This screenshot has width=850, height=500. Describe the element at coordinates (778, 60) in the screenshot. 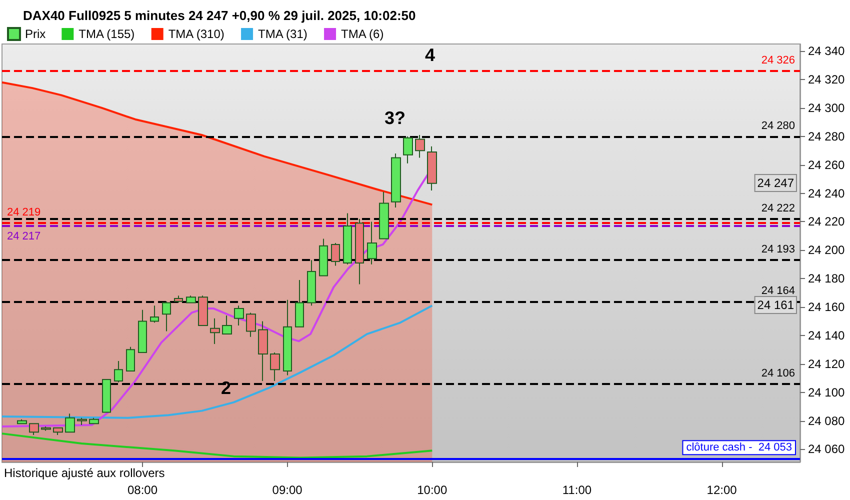

I see `ref-line-label: 24 326` at that location.